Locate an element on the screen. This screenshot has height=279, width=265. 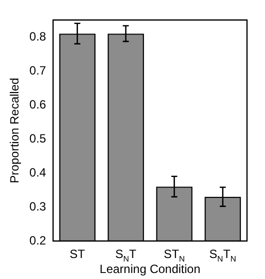
y-tick-label: 0.2 is located at coordinates (37, 240).